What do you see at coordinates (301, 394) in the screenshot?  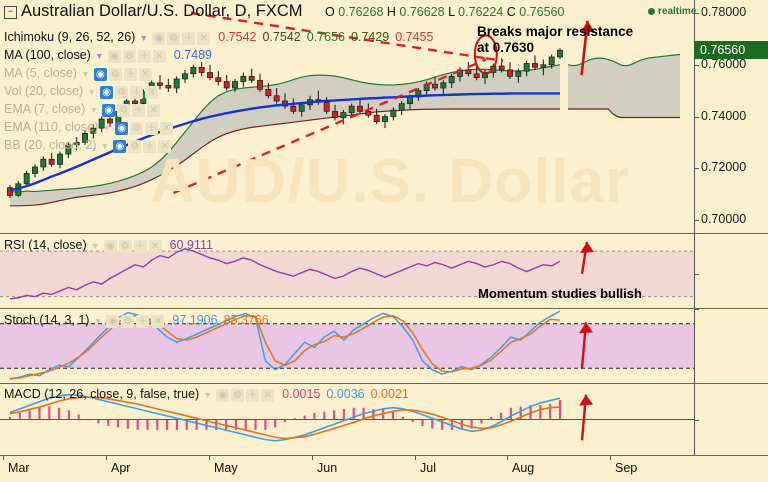 I see `macd-hist-value: 0.0015` at bounding box center [301, 394].